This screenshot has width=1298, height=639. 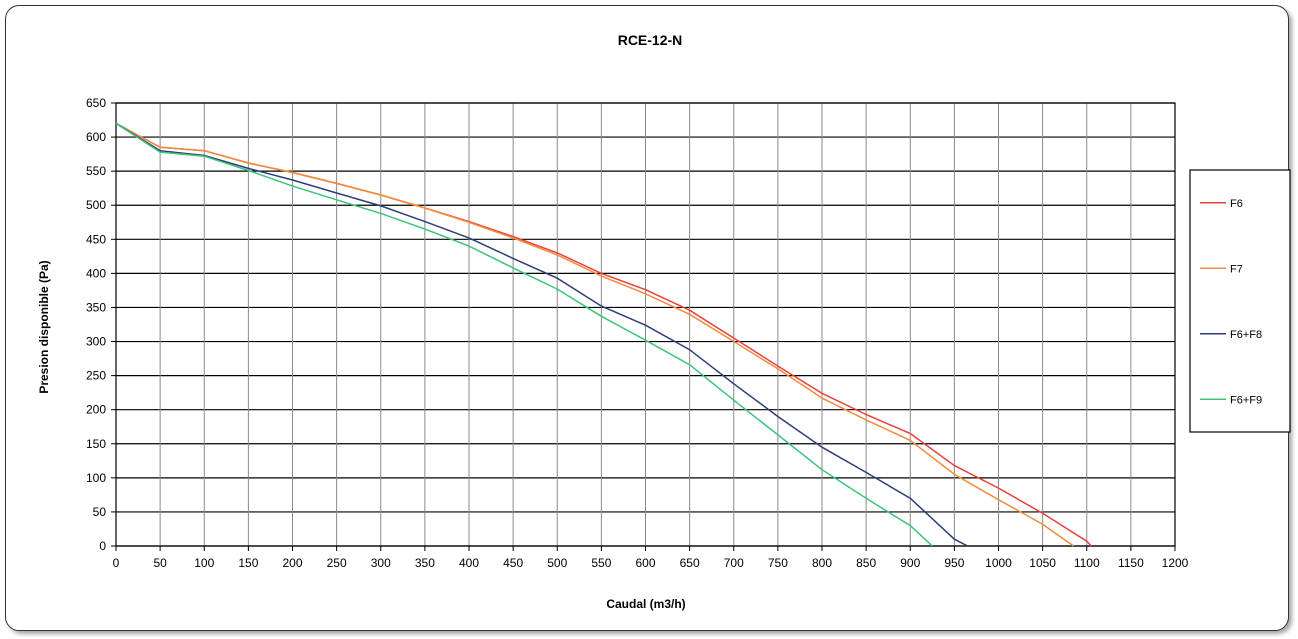 I want to click on x-axis-label: Caudal (m3/h), so click(x=645, y=604).